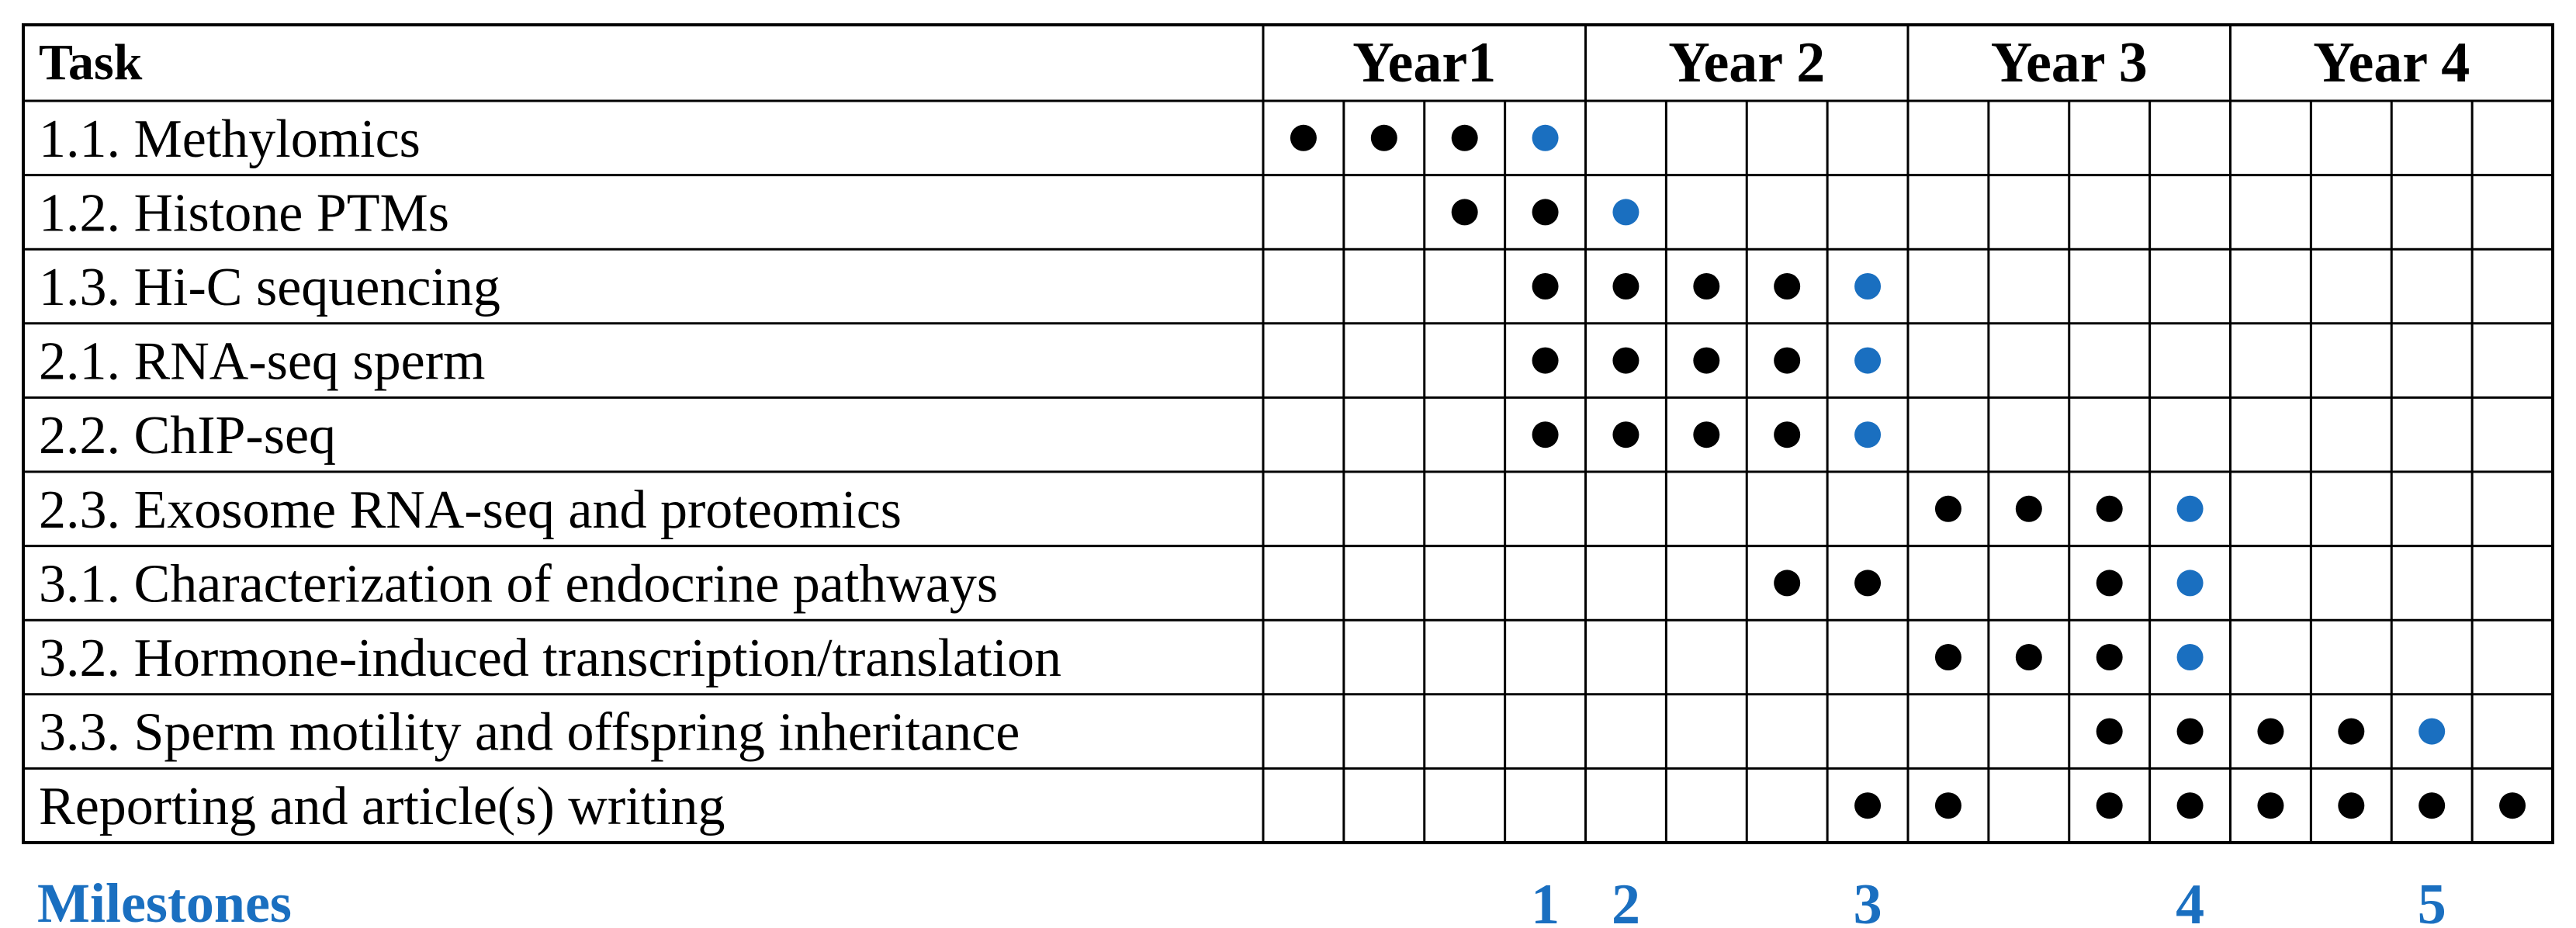 This screenshot has height=928, width=2576. What do you see at coordinates (1746, 63) in the screenshot?
I see `year-header: Year 2` at bounding box center [1746, 63].